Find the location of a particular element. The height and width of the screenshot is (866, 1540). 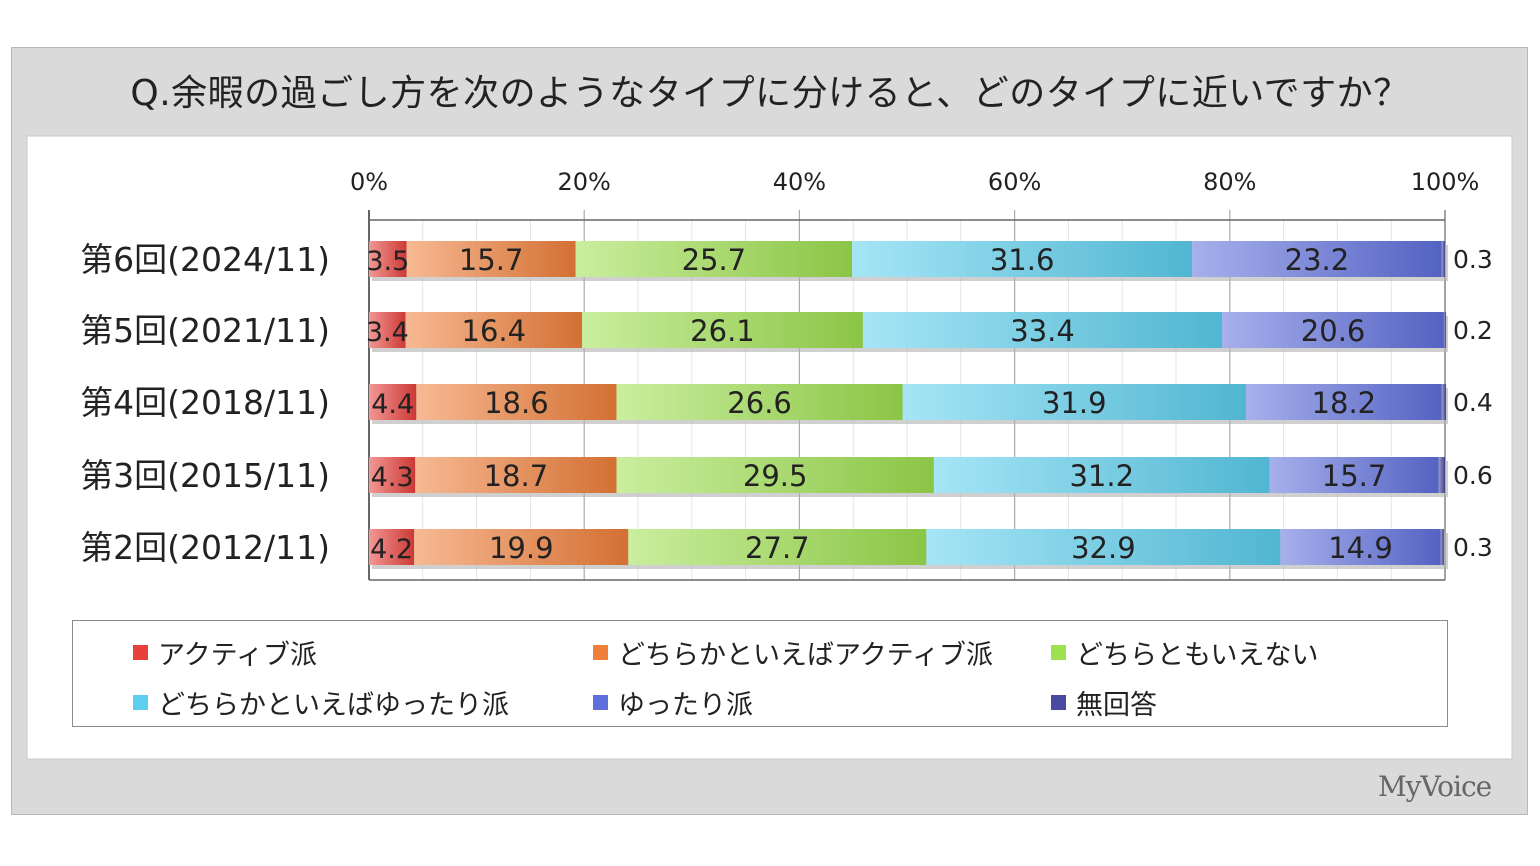

legend-label: どちらともいえない is located at coordinates (1197, 655).